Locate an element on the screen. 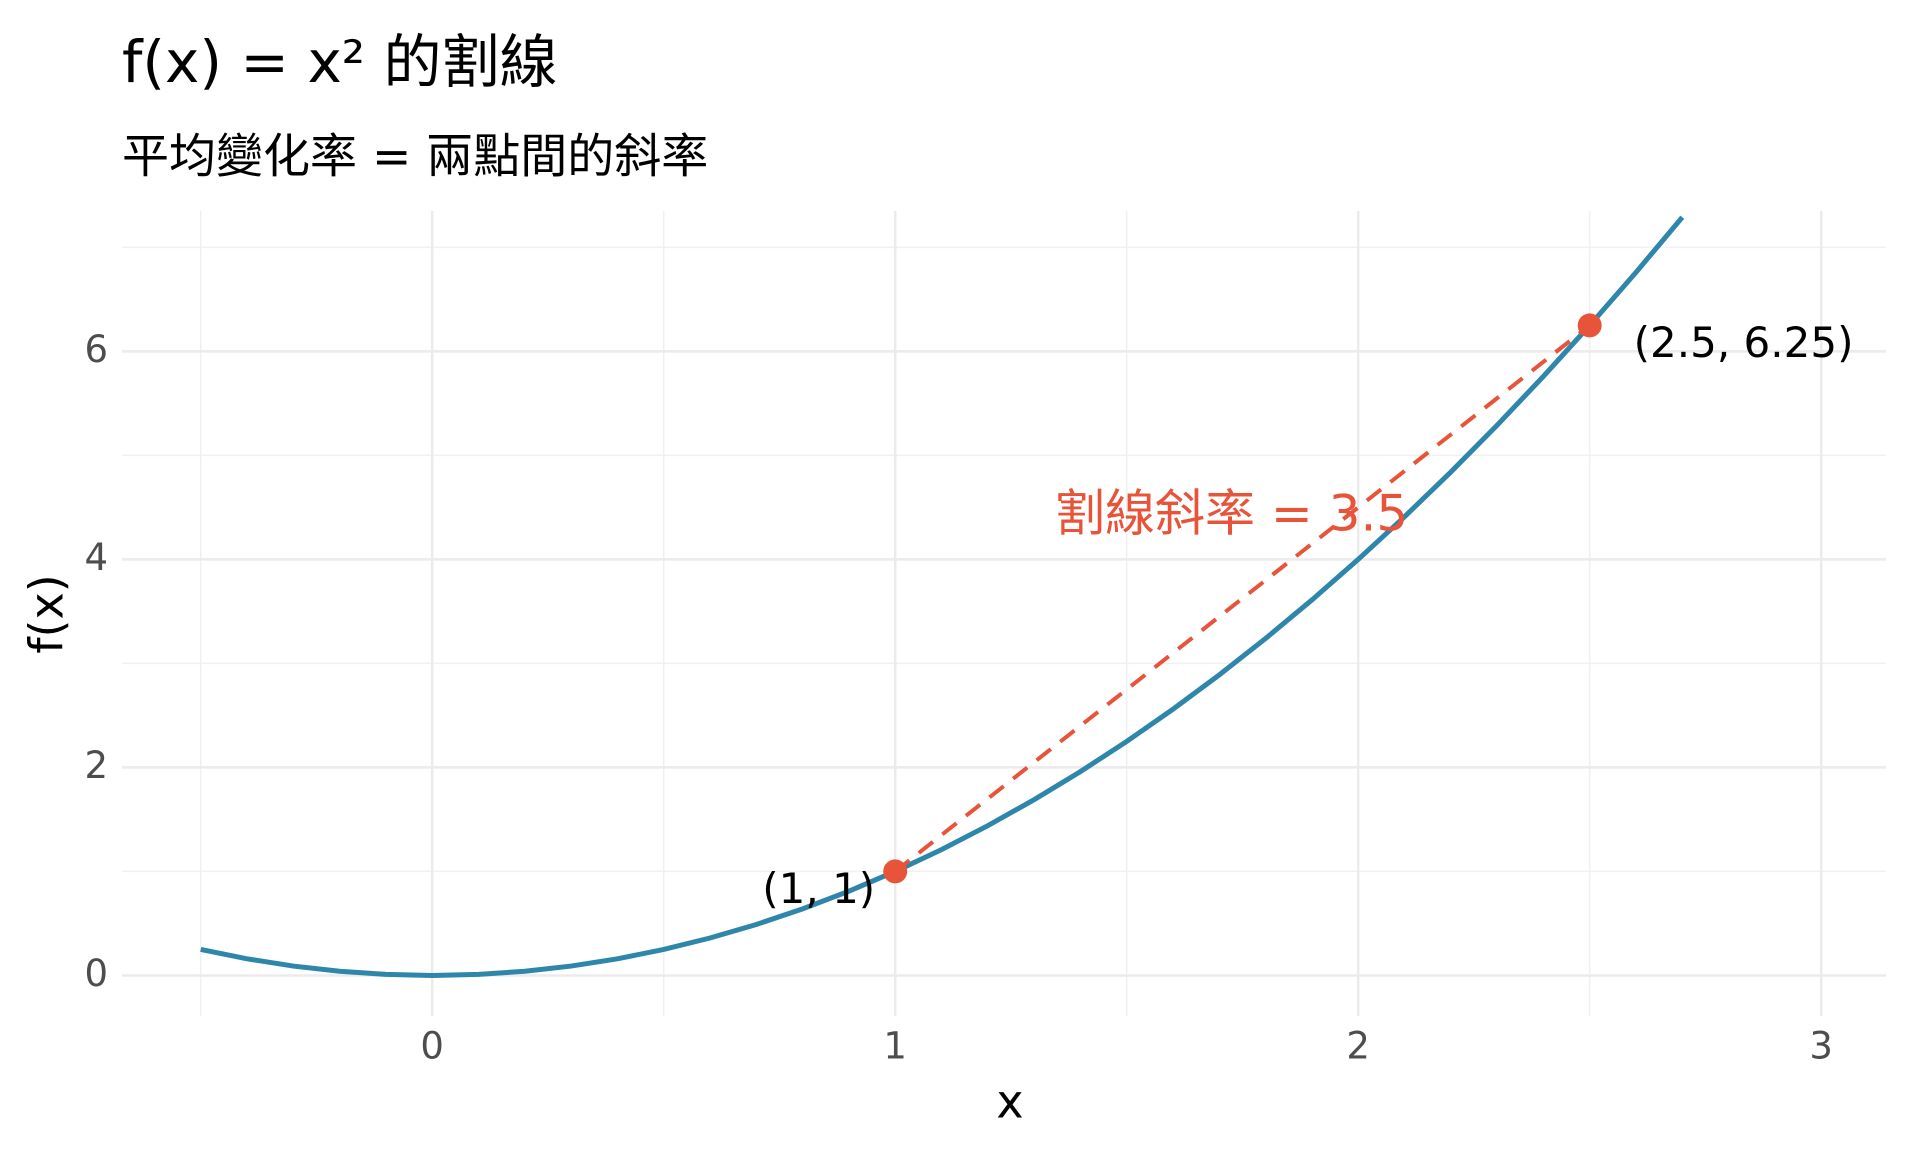 The image size is (1920, 1152). x-tick-label: 1 is located at coordinates (895, 1046).